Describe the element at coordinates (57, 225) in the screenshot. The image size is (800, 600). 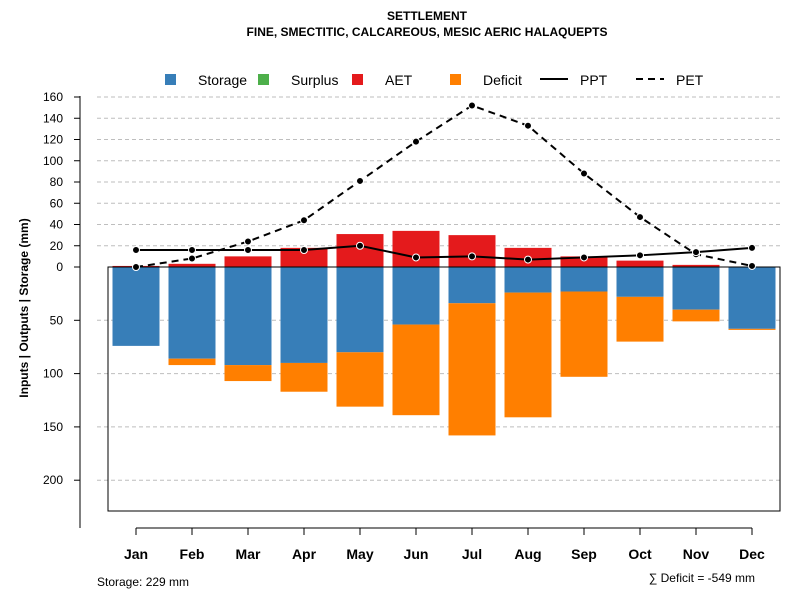
I see `y-tick-label: 40` at that location.